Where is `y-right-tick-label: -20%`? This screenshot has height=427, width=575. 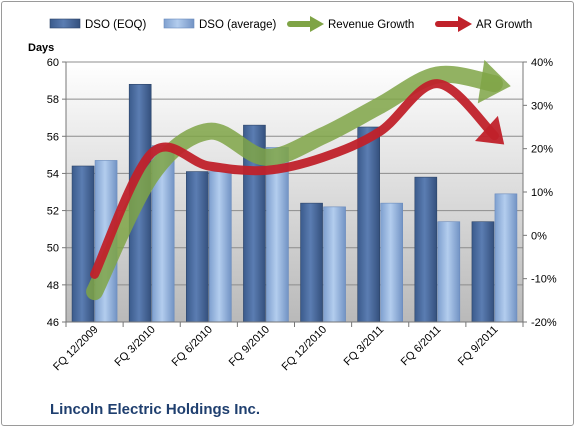
y-right-tick-label: -20% is located at coordinates (544, 323).